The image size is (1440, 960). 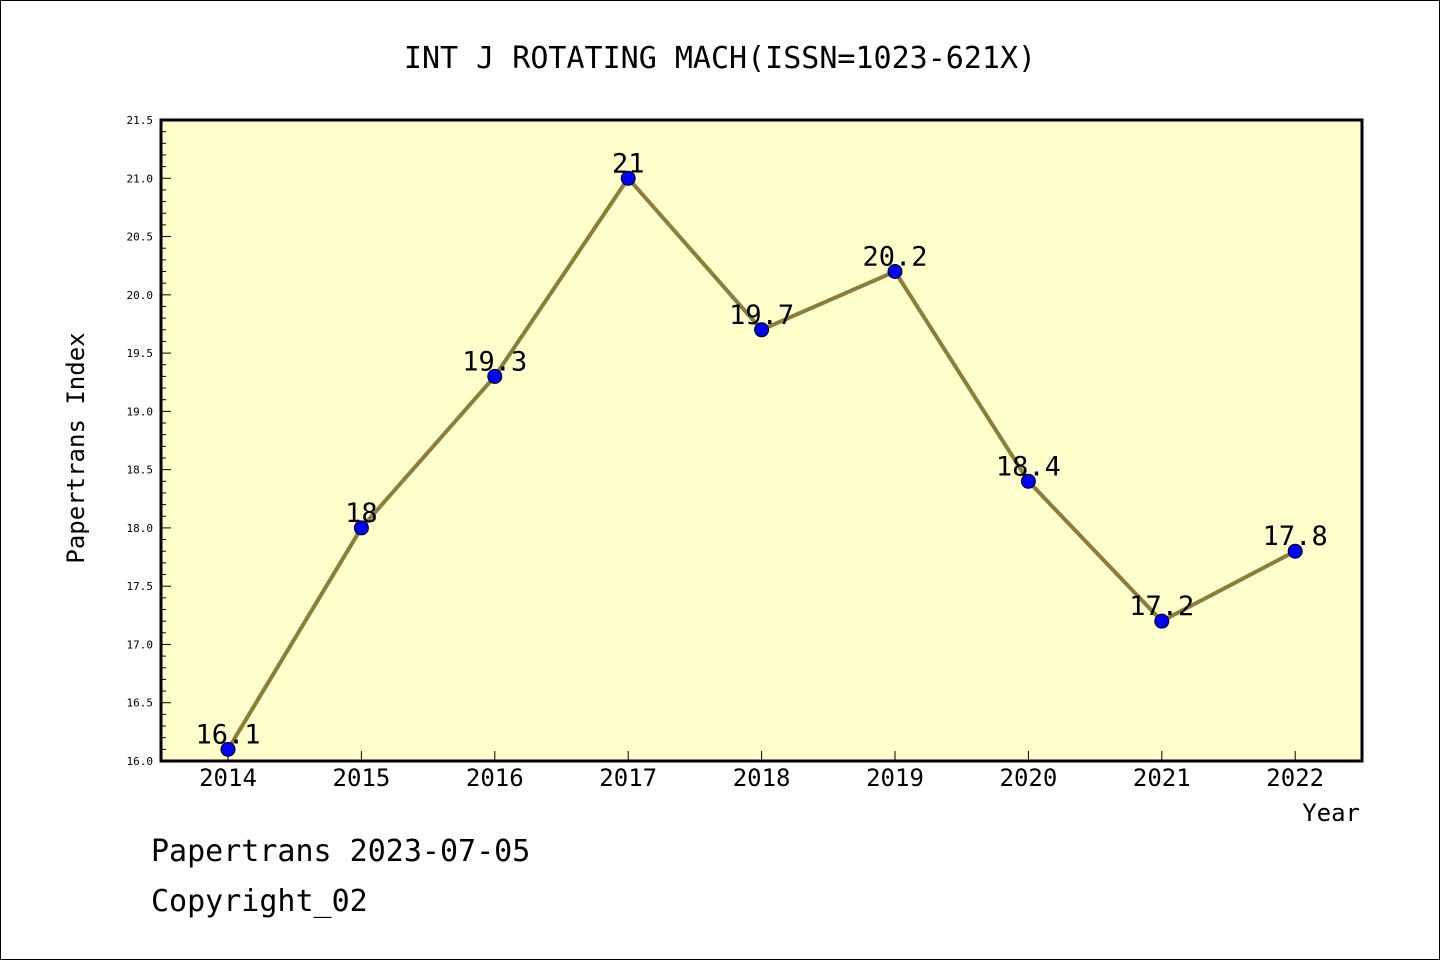 I want to click on x-tick-label: 2016, so click(x=495, y=778).